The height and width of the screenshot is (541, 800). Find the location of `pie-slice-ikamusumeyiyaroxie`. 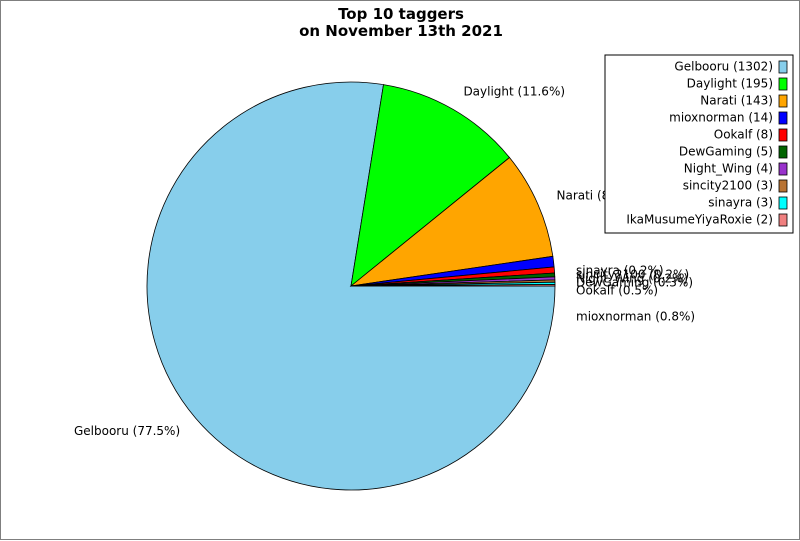

pie-slice-ikamusumeyiyaroxie is located at coordinates (453, 285).